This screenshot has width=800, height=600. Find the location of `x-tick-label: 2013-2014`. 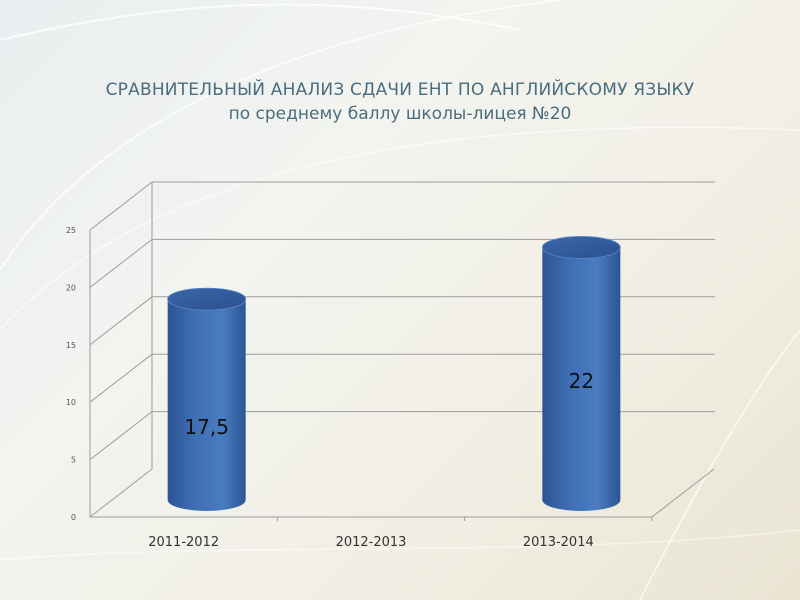

x-tick-label: 2013-2014 is located at coordinates (558, 542).